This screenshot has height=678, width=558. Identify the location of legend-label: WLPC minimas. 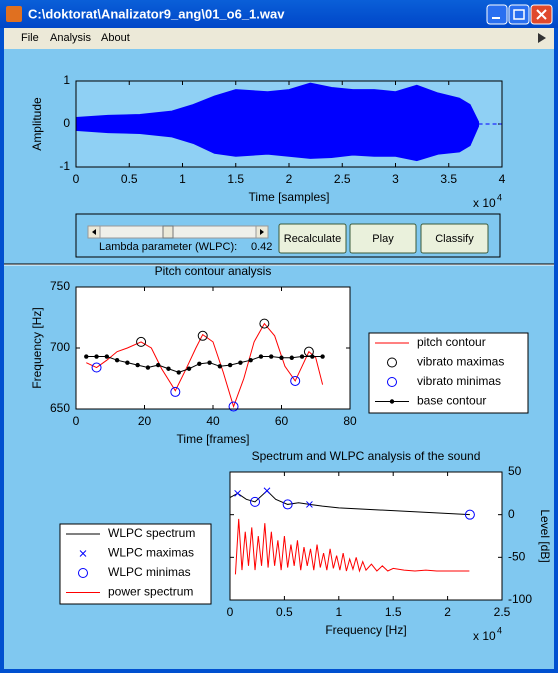
(149, 572).